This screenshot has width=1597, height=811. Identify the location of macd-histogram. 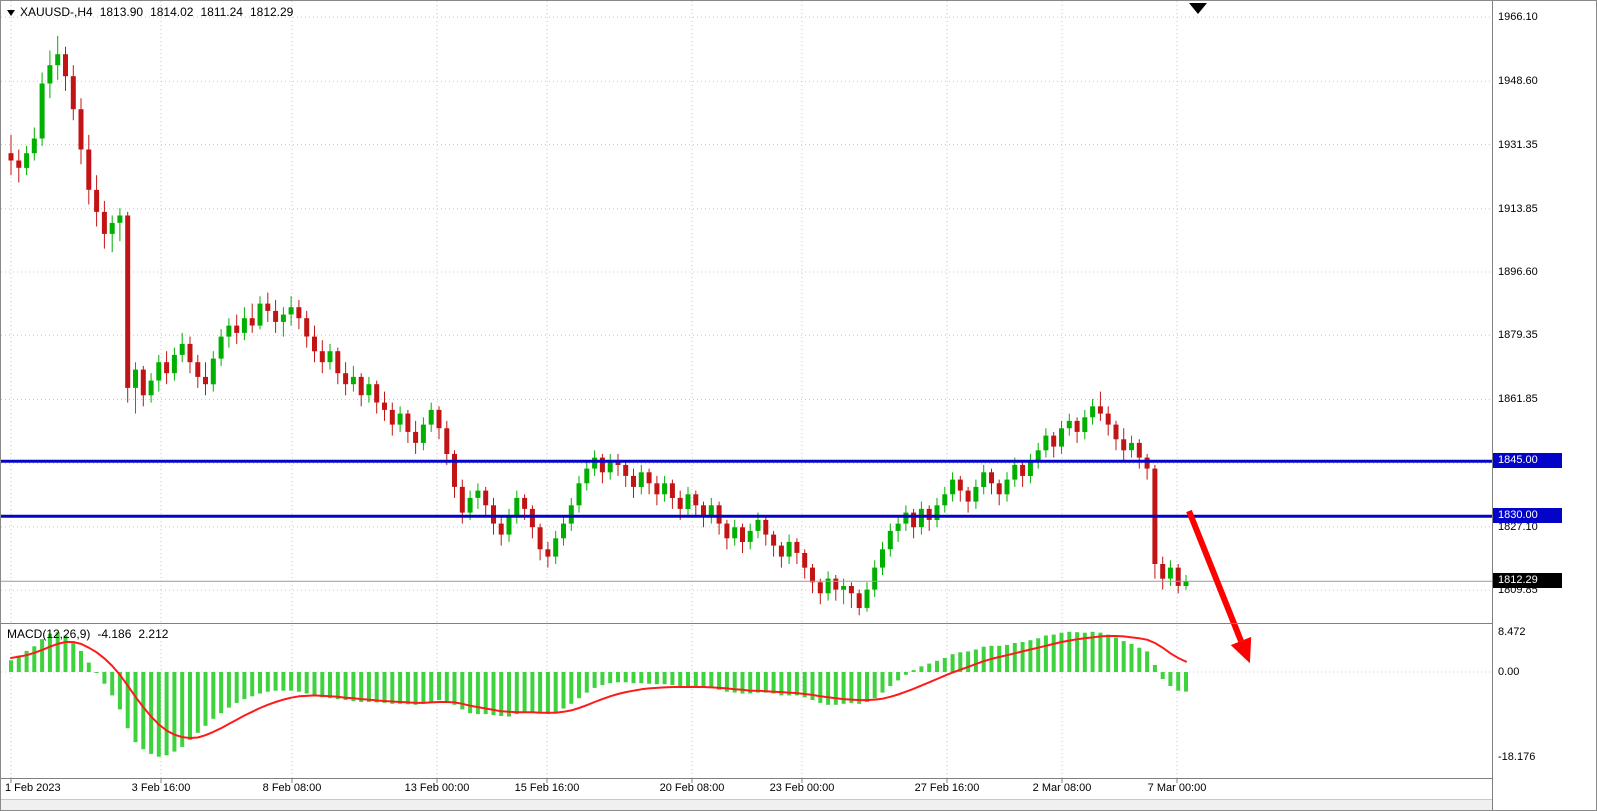
(598, 694).